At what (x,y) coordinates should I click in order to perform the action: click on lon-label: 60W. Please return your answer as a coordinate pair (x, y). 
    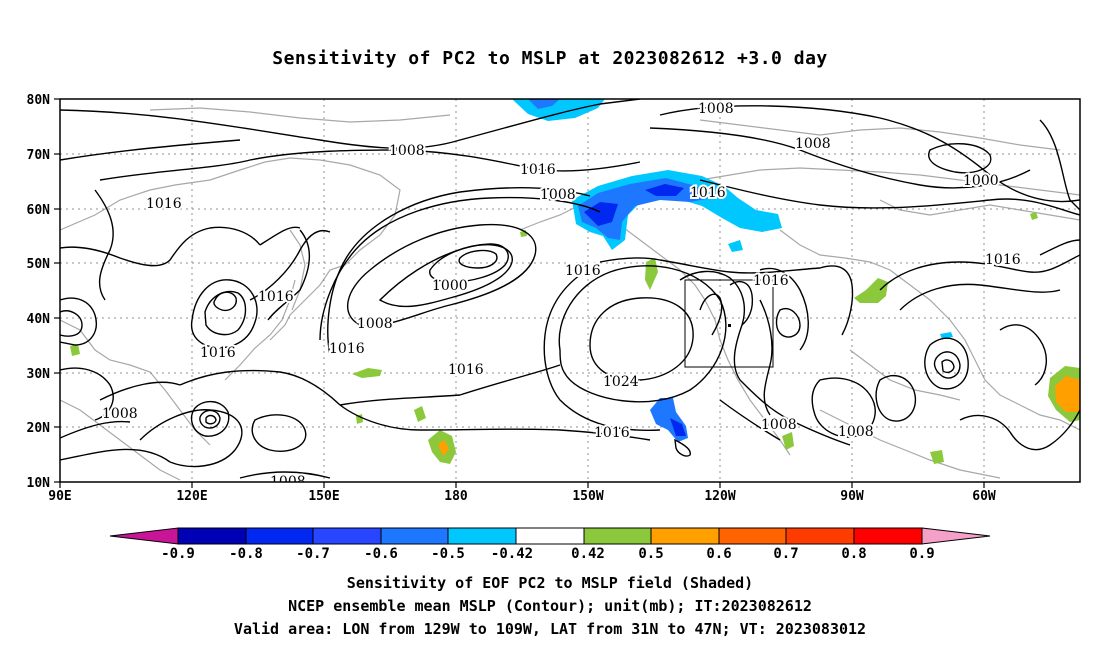
    Looking at the image, I should click on (984, 496).